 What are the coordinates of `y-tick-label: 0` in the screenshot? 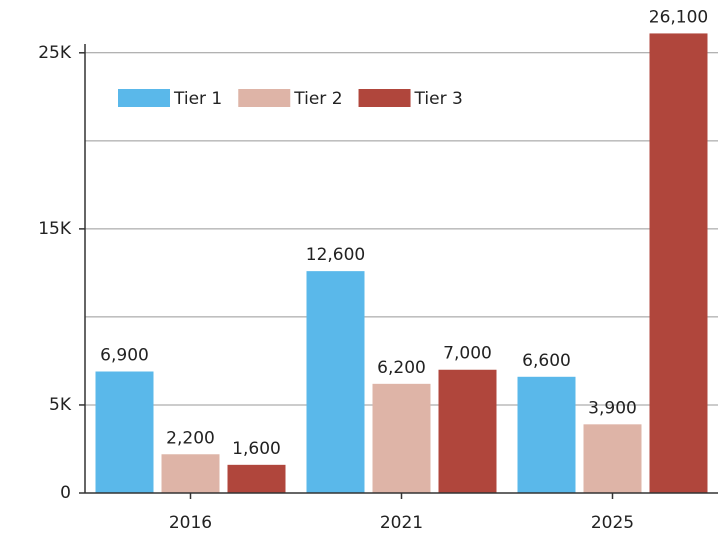 It's located at (65, 493).